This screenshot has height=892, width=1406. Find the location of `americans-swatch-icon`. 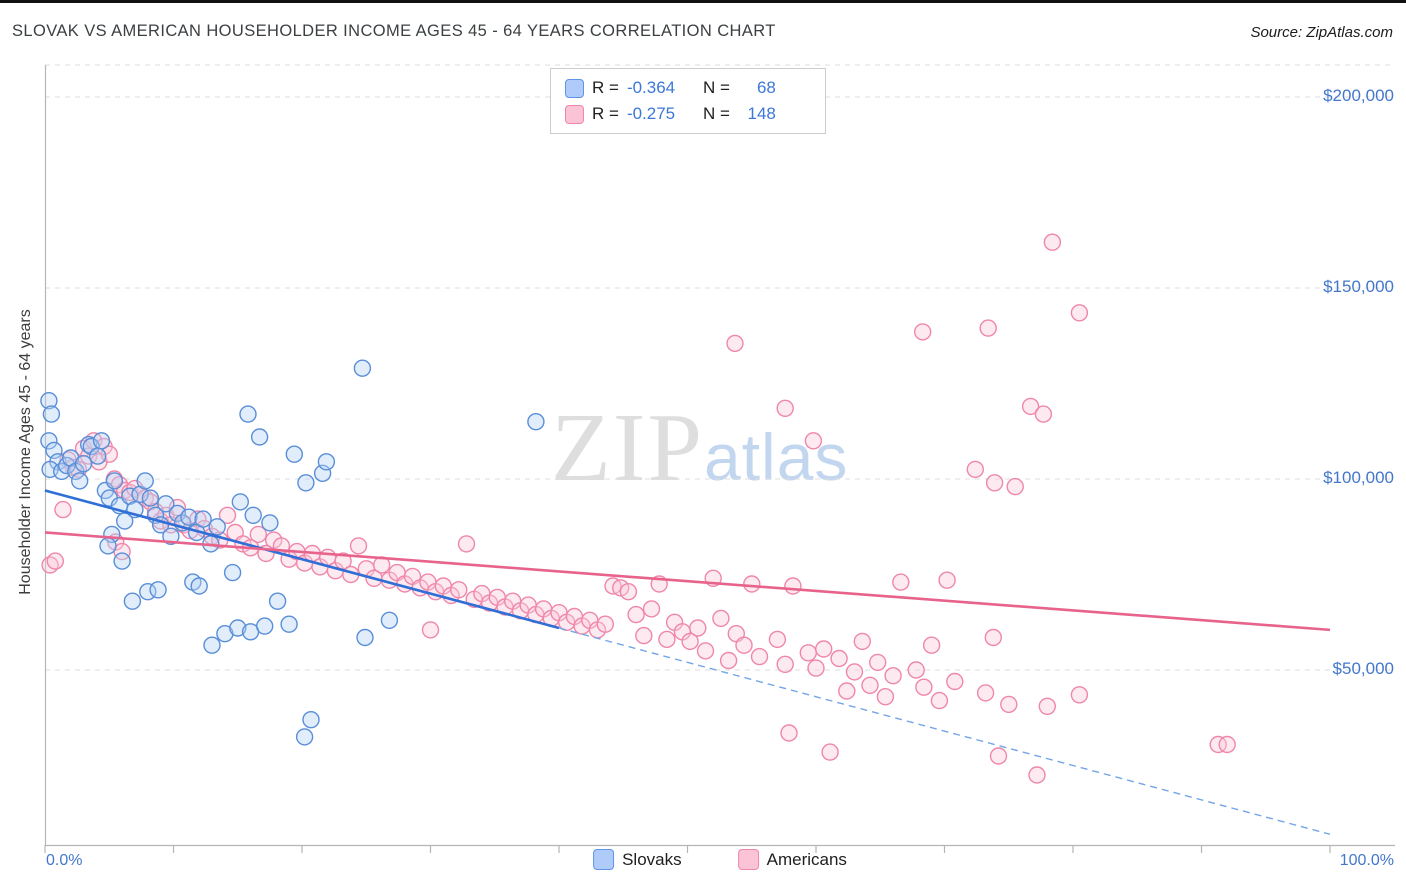

americans-swatch-icon is located at coordinates (574, 114).